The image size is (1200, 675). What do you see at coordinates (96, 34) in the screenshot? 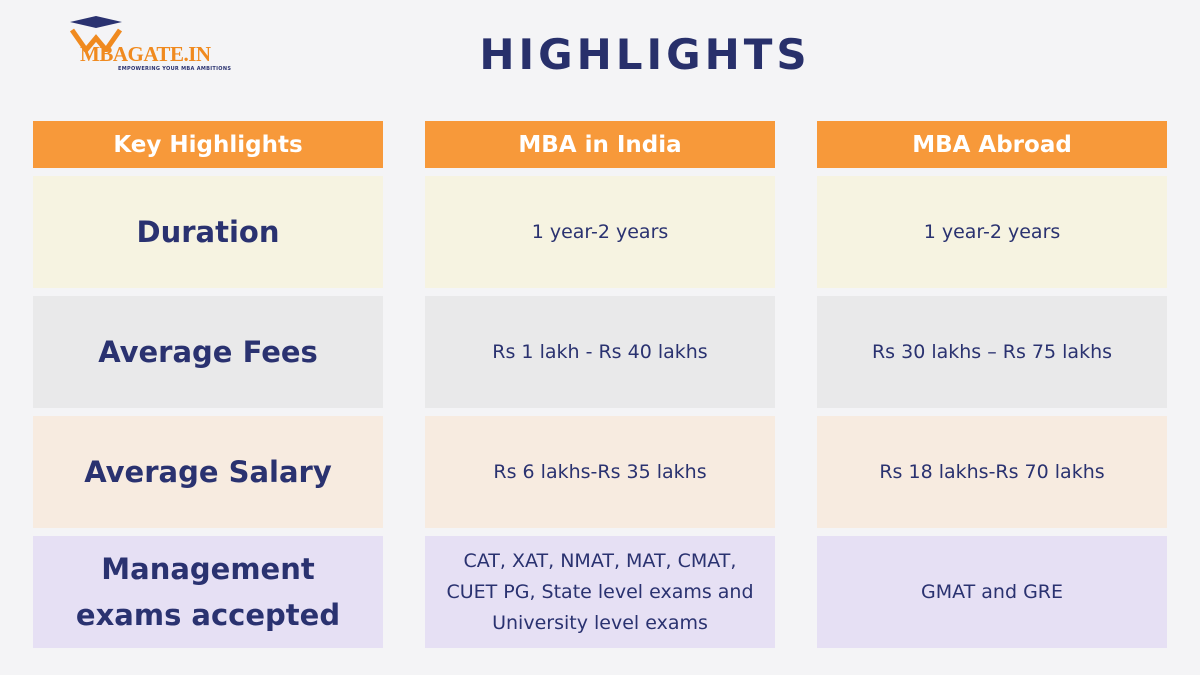
I see `logo-icon` at bounding box center [96, 34].